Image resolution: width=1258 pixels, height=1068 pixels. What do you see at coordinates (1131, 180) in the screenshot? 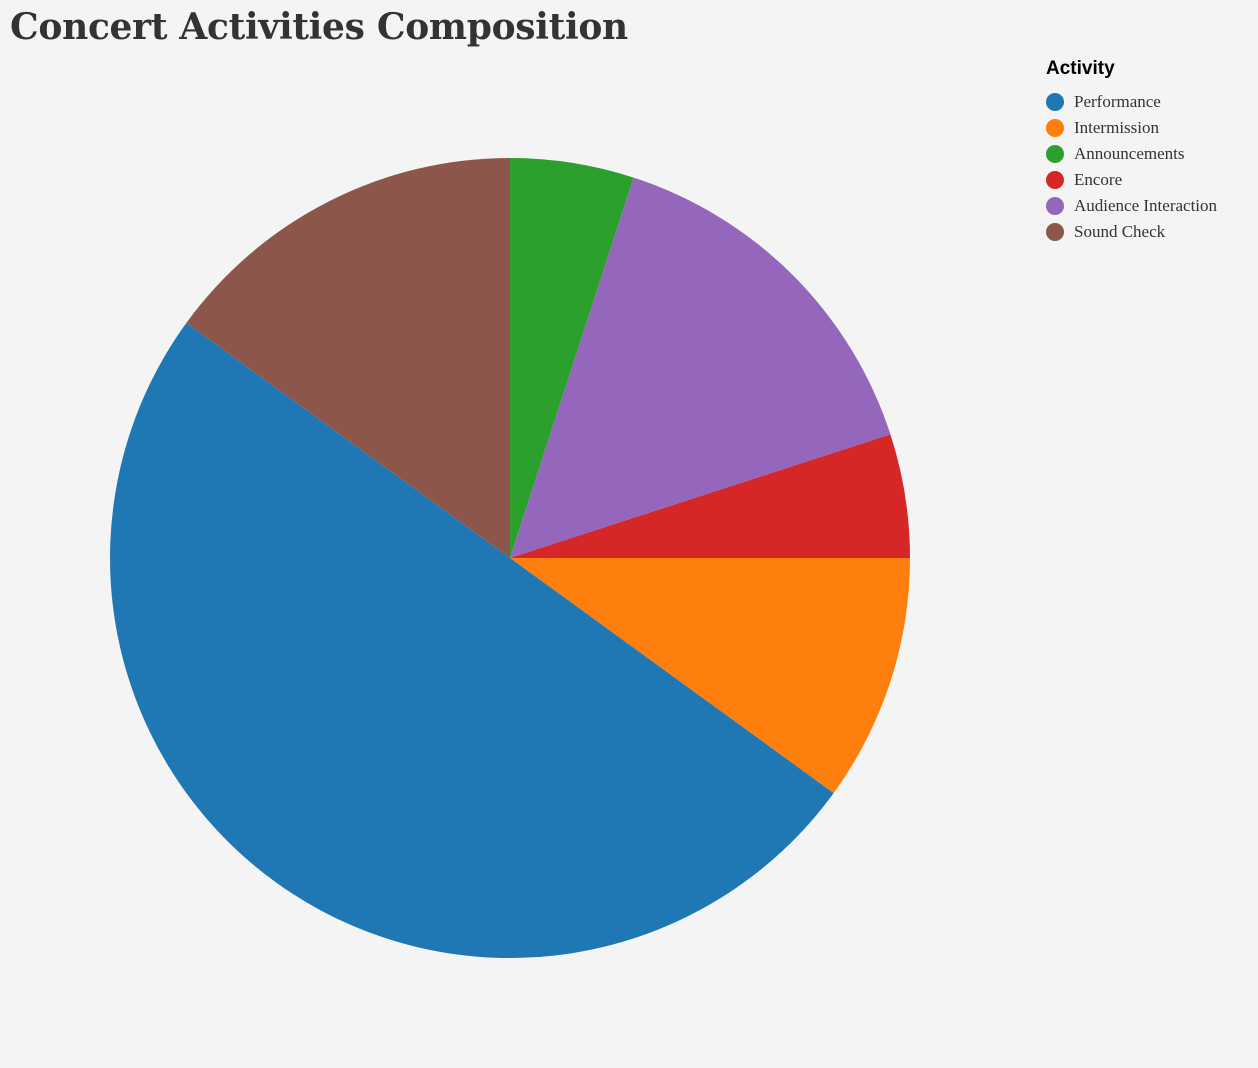
I see `legend-item: Encore` at bounding box center [1131, 180].